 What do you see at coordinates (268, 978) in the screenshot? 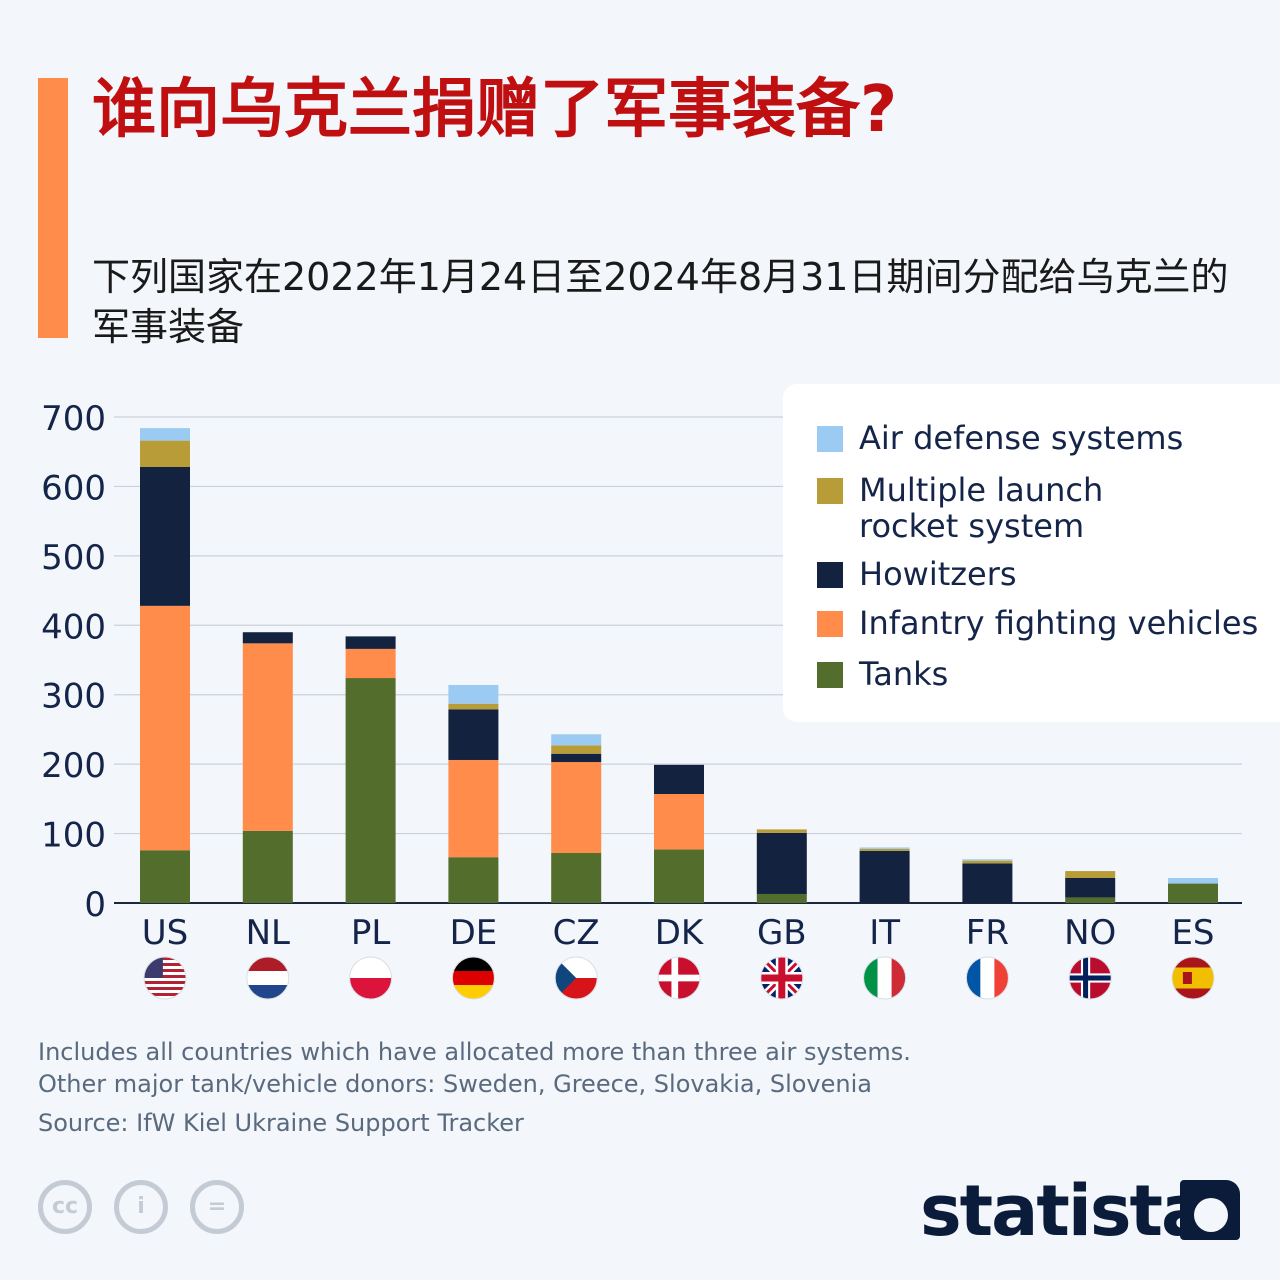
I see `flag-nl-icon` at bounding box center [268, 978].